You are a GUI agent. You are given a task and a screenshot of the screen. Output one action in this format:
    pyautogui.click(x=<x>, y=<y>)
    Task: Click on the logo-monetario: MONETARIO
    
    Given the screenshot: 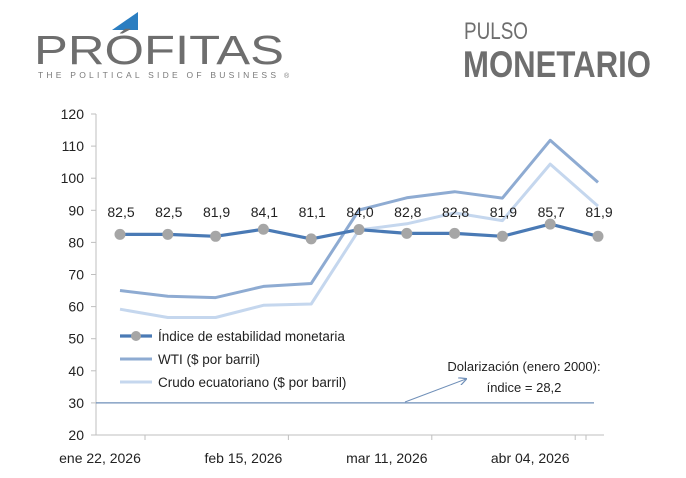 What is the action you would take?
    pyautogui.click(x=557, y=64)
    